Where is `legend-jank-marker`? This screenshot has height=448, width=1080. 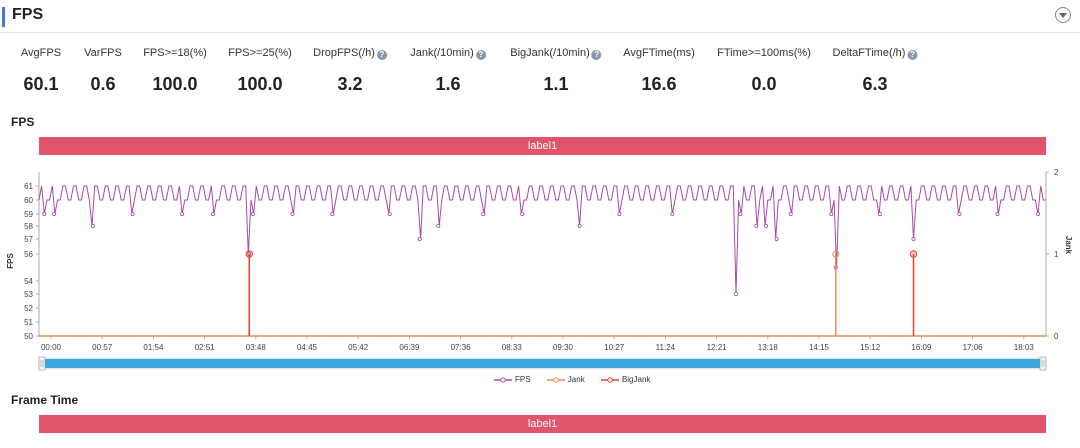
legend-jank-marker is located at coordinates (555, 380).